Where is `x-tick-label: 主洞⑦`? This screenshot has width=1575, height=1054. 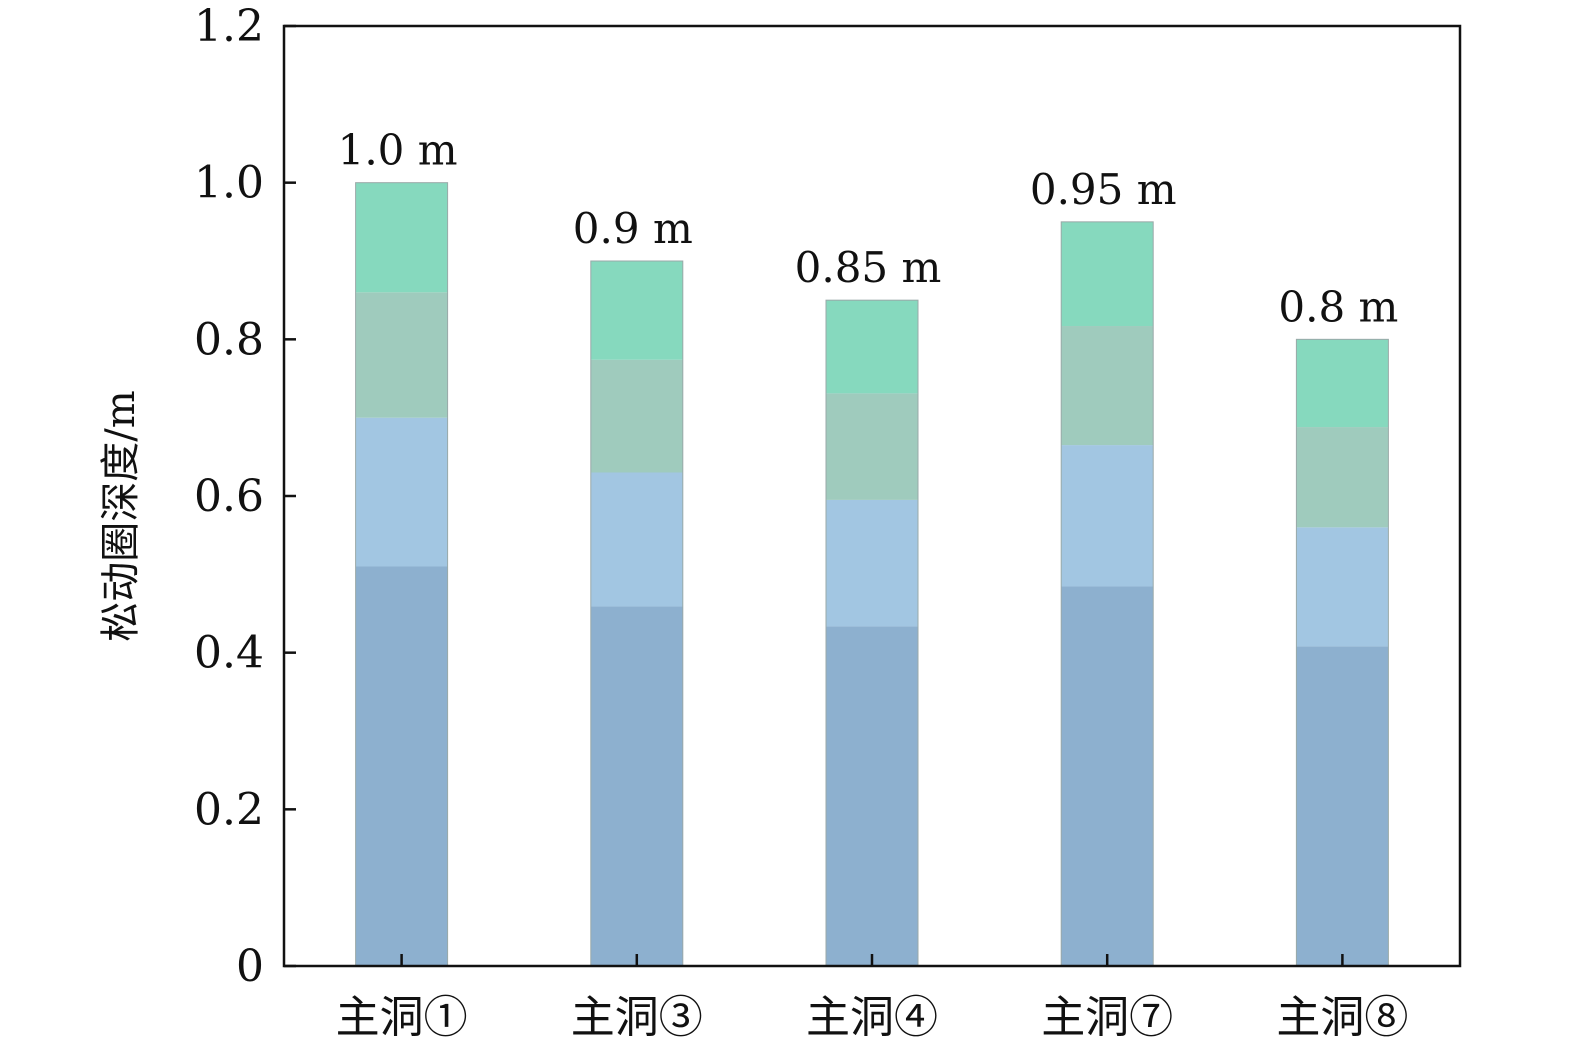 x-tick-label: 主洞⑦ is located at coordinates (1107, 1017).